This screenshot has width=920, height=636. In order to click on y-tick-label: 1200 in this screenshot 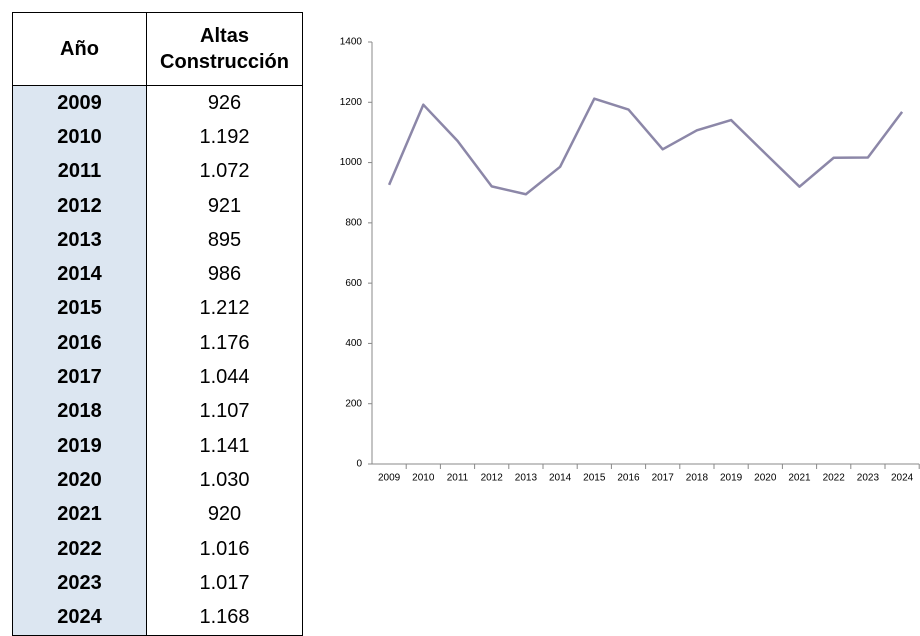, I will do `click(351, 102)`.